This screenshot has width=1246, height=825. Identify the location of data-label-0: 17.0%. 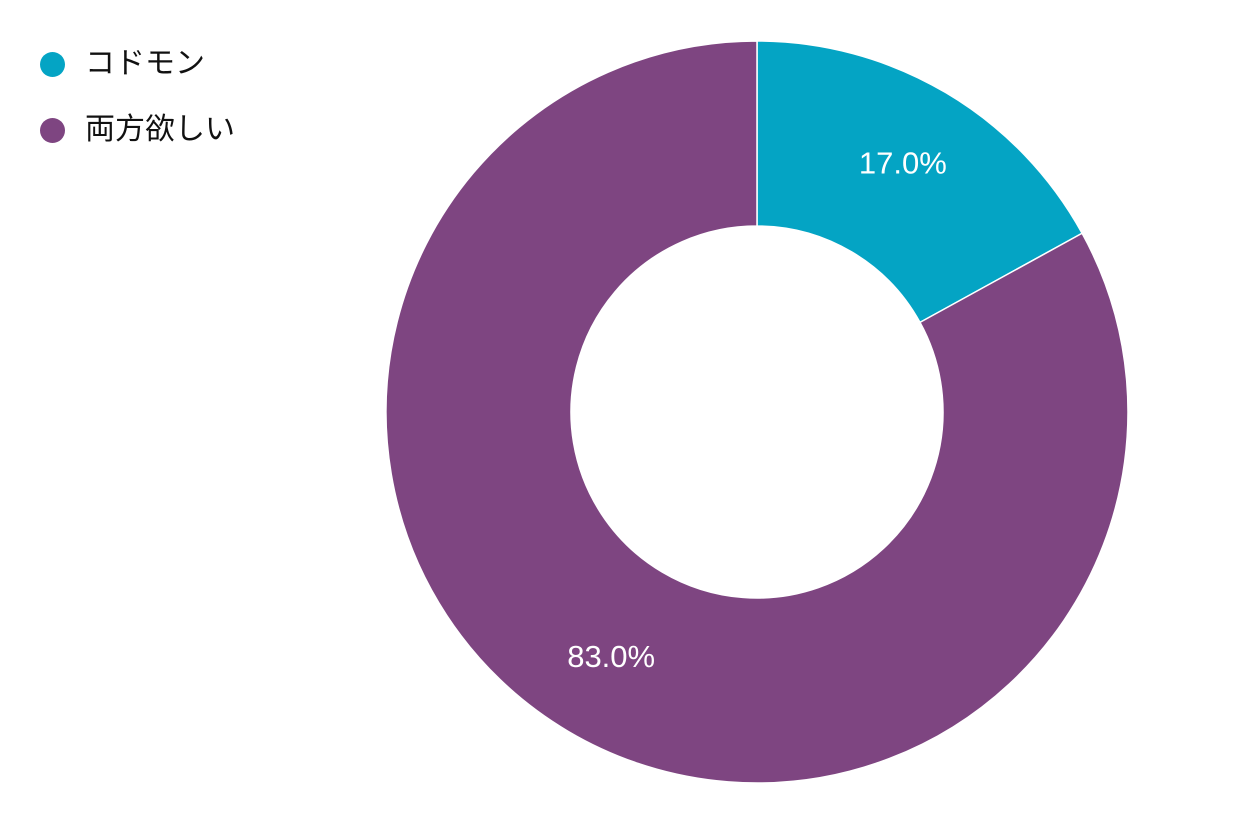
(903, 163).